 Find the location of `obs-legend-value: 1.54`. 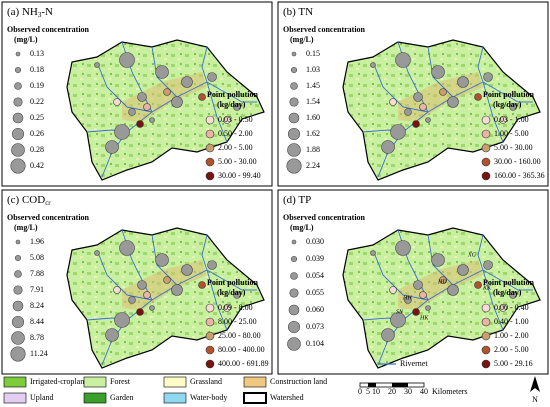

obs-legend-value: 1.54 is located at coordinates (313, 101).